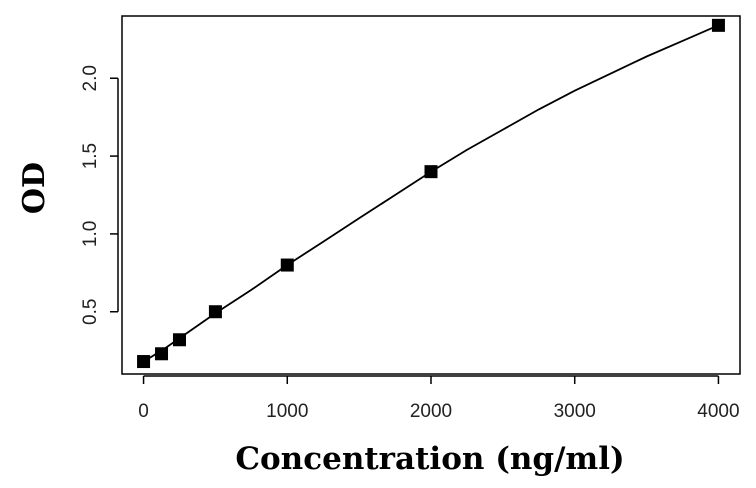  Describe the element at coordinates (143, 411) in the screenshot. I see `x-tick-label: 0` at that location.